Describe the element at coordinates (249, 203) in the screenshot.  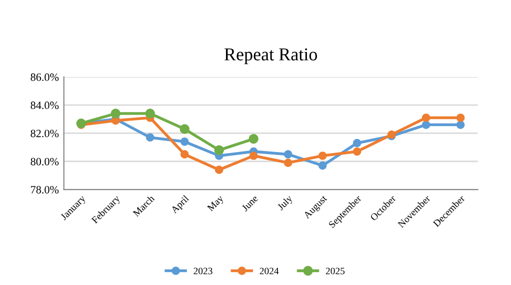
I see `x-tick-label: June` at that location.